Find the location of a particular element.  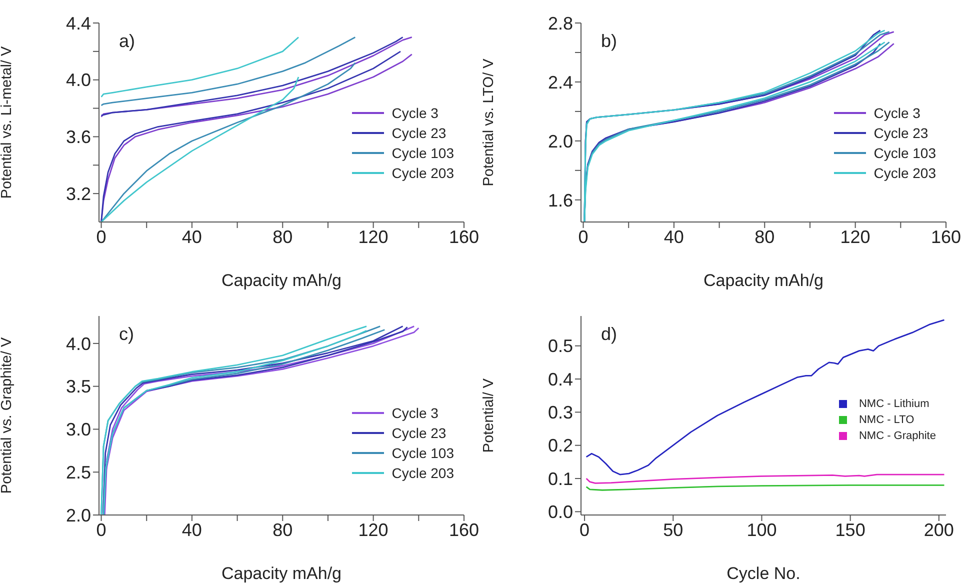

x-tick-label: 200 is located at coordinates (939, 530).